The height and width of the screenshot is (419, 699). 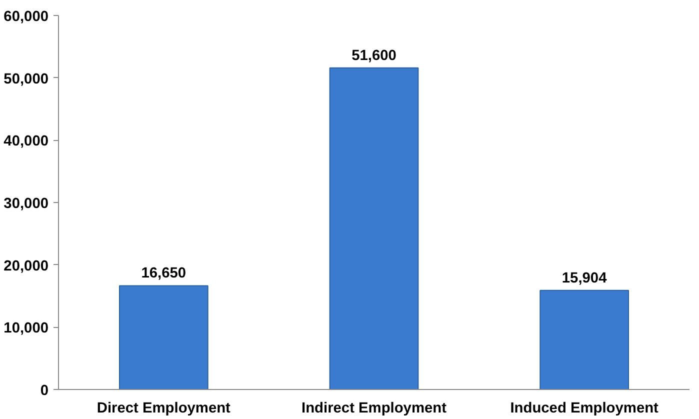 What do you see at coordinates (374, 56) in the screenshot?
I see `data-label: 51,600` at bounding box center [374, 56].